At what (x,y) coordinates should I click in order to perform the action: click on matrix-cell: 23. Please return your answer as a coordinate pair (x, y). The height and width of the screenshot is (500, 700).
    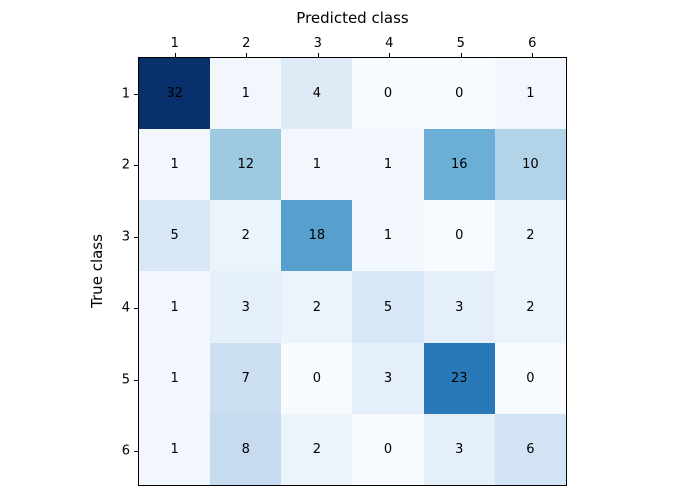
    Looking at the image, I should click on (459, 378).